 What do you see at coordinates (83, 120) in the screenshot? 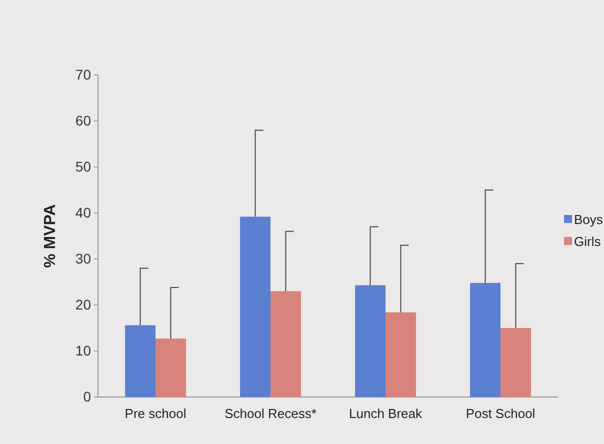
I see `y-tick-label: 60` at bounding box center [83, 120].